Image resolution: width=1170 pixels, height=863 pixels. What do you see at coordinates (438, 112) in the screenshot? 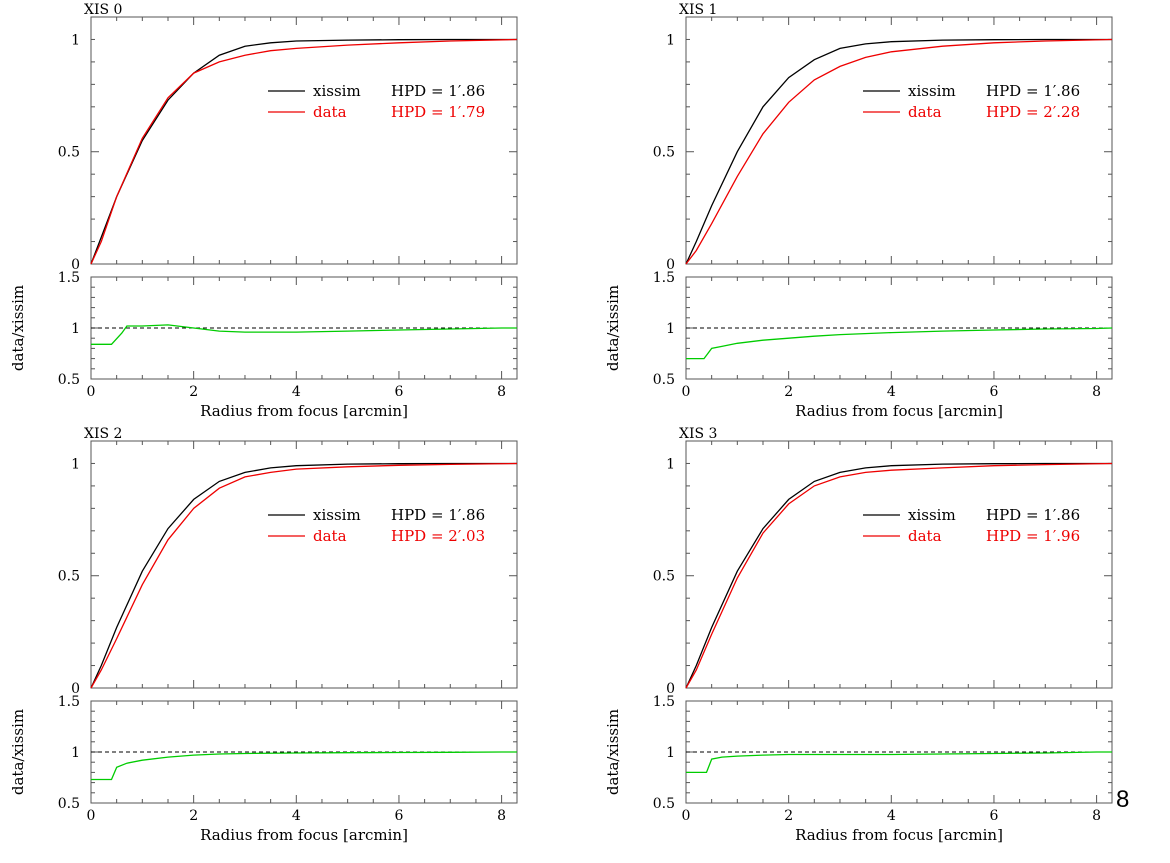
I see `legend-hpd: HPD = 1′.79` at bounding box center [438, 112].